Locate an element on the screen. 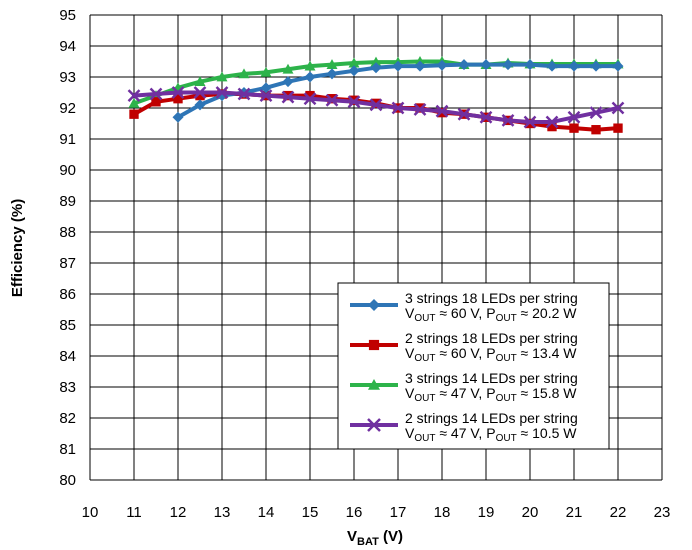 This screenshot has width=692, height=550. x-tick-label: 22 is located at coordinates (618, 512).